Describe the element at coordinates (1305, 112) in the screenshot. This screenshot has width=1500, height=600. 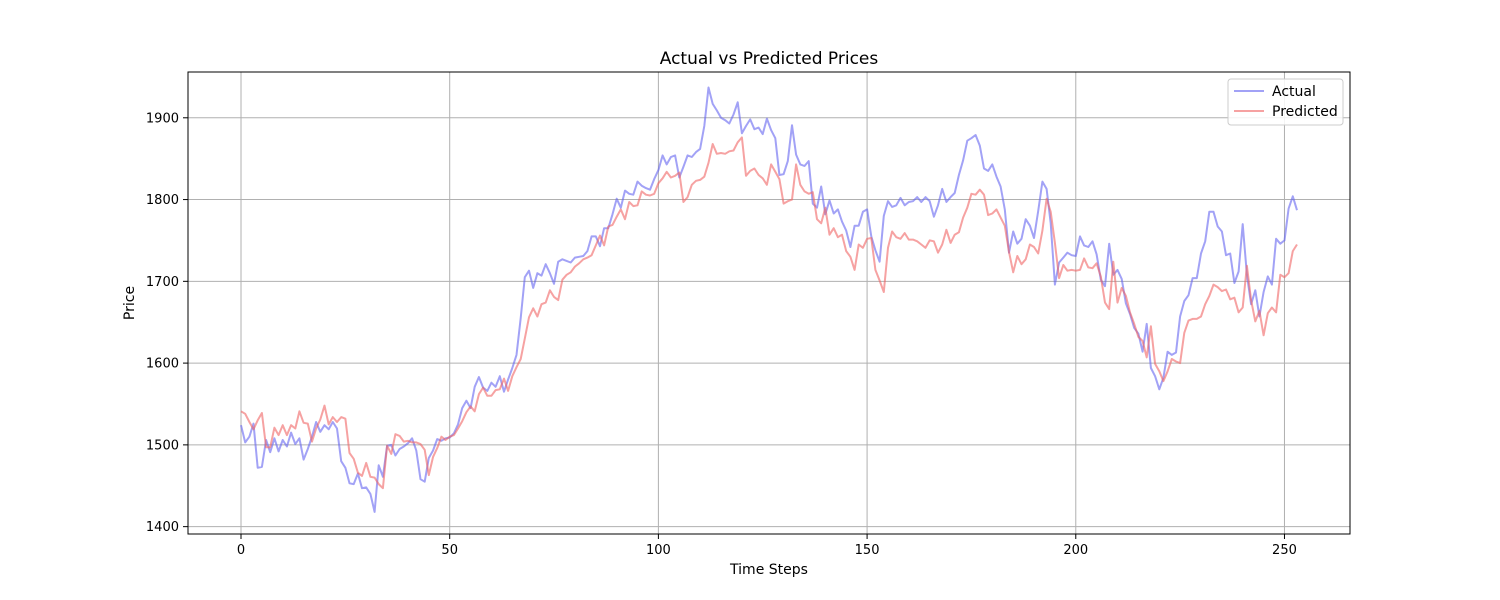
I see `legend-label-predicted: Predicted` at that location.